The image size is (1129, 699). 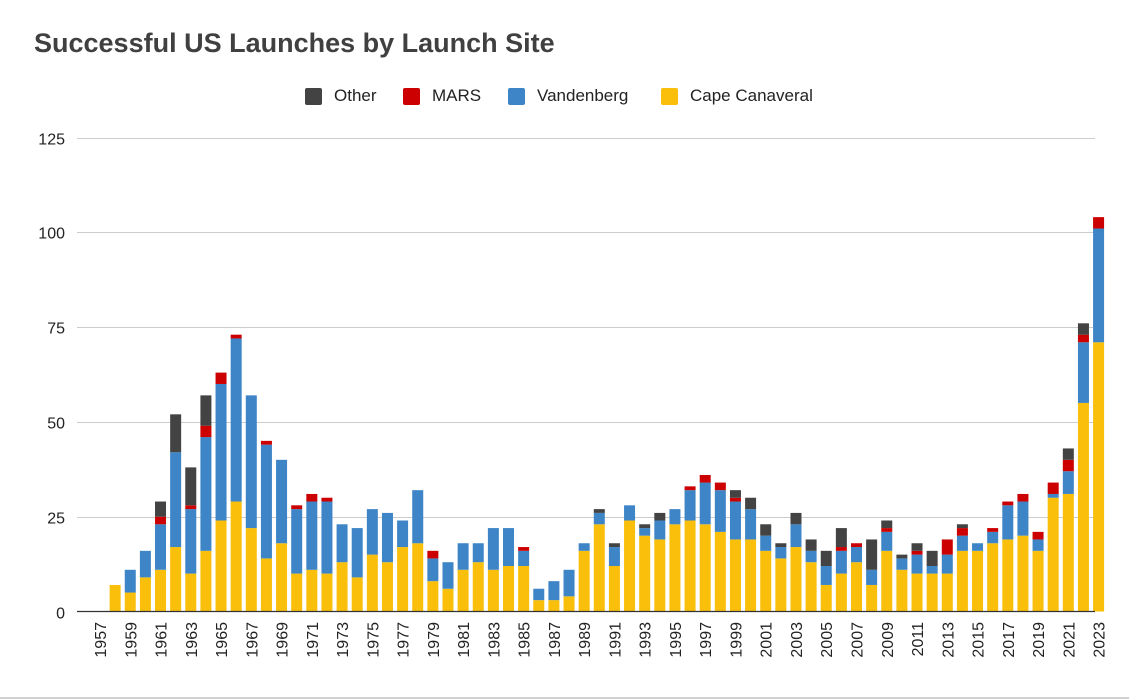 I want to click on bar-1996-cape-canaveral, so click(x=690, y=566).